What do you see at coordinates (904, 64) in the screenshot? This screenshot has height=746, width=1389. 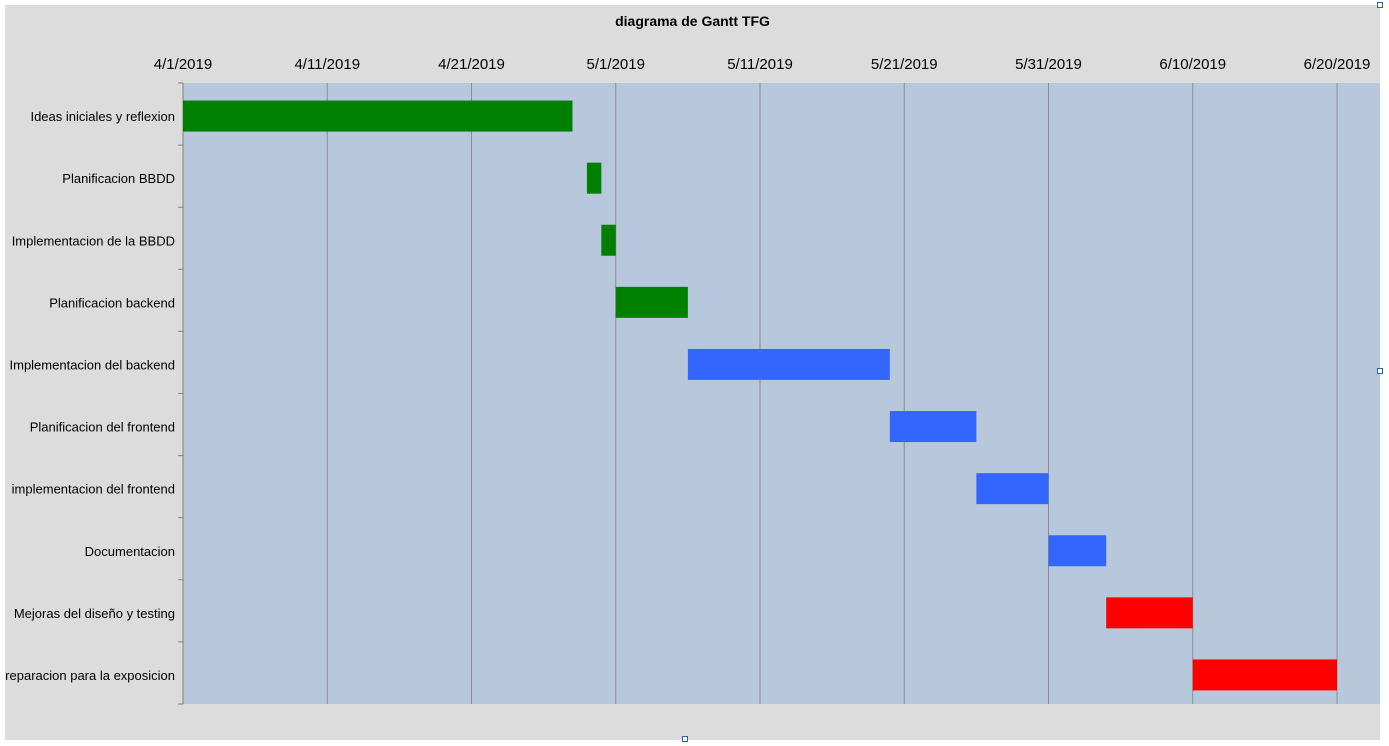 I see `x-tick-label: 5/21/2019` at bounding box center [904, 64].